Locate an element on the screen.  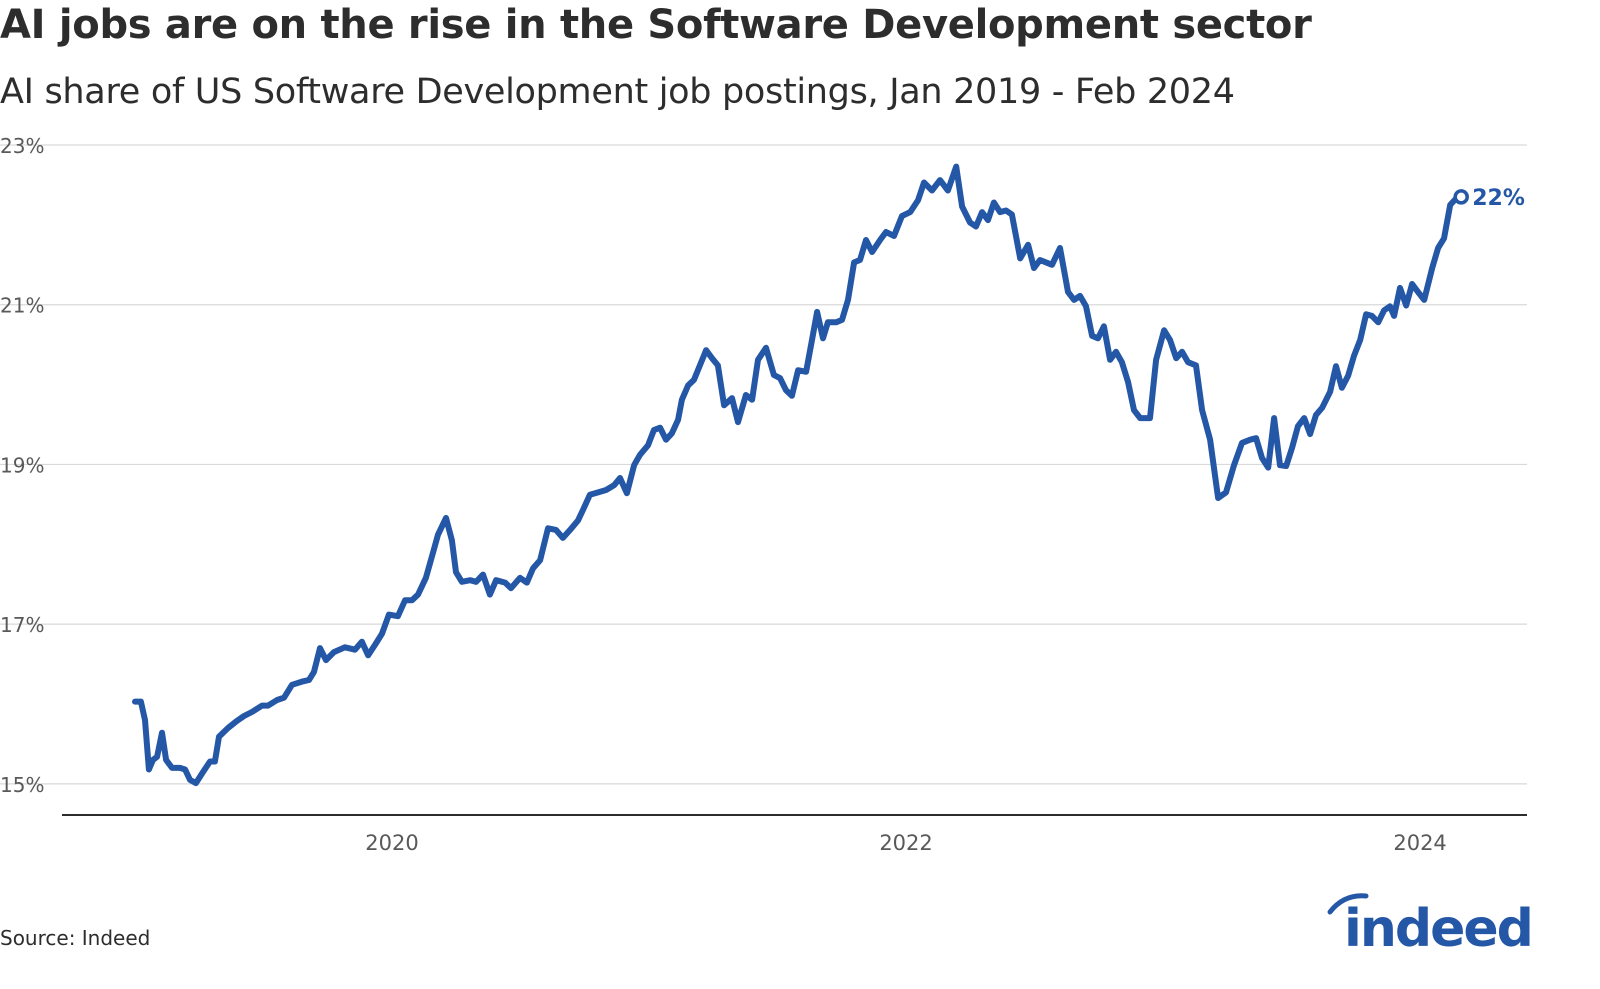
y-tick-label: 19% is located at coordinates (22, 465).